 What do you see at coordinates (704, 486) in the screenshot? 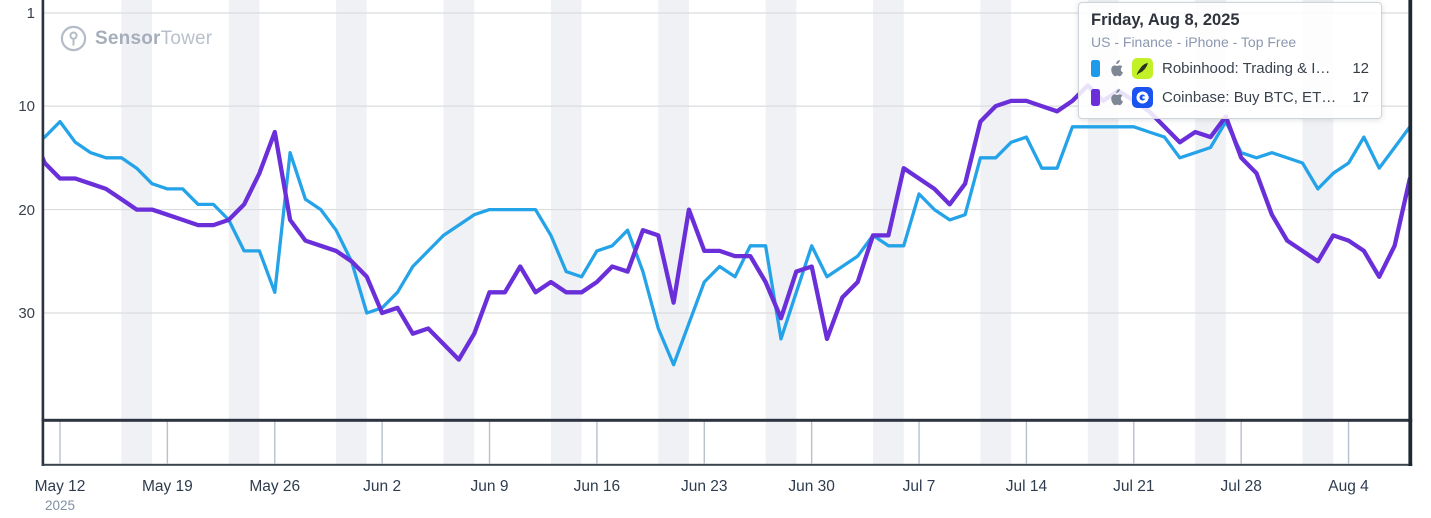
I see `x-axis-label: Jun 23` at bounding box center [704, 486].